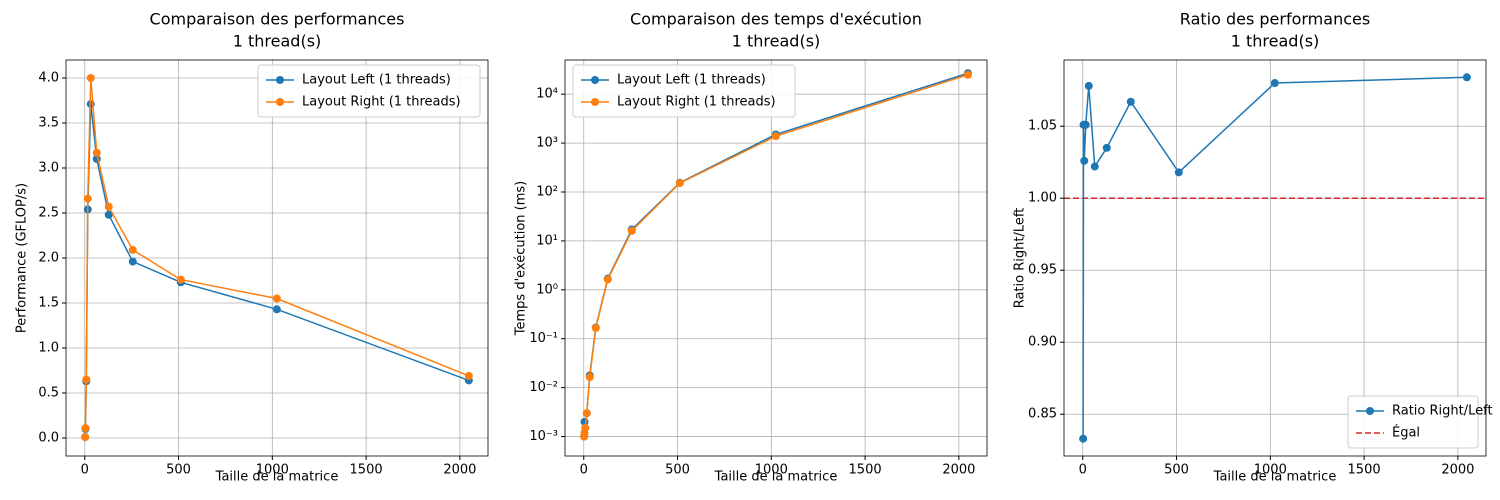  What do you see at coordinates (48, 78) in the screenshot?
I see `y-tick-label: 4.0` at bounding box center [48, 78].